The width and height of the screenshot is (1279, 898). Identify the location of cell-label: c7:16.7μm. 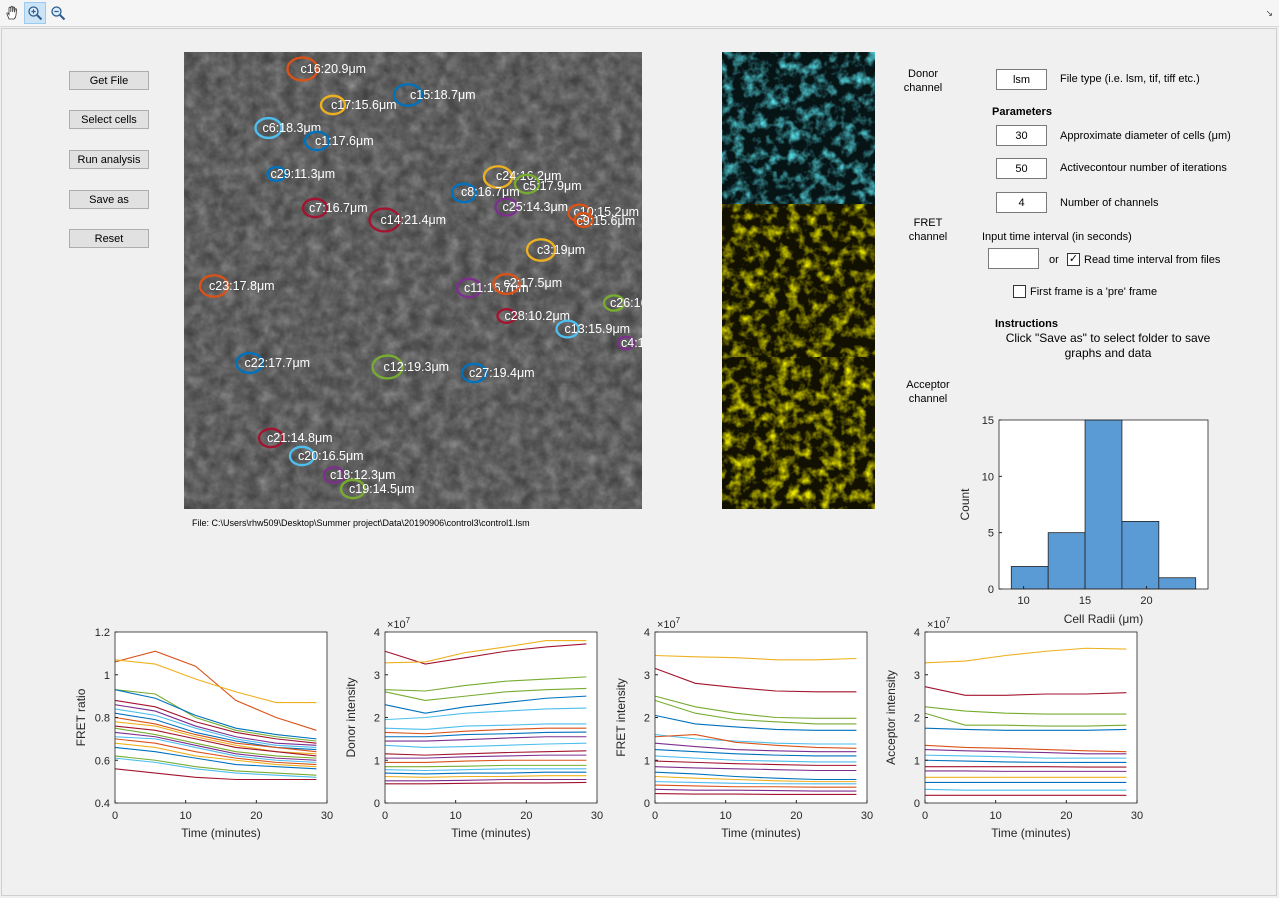
(338, 208).